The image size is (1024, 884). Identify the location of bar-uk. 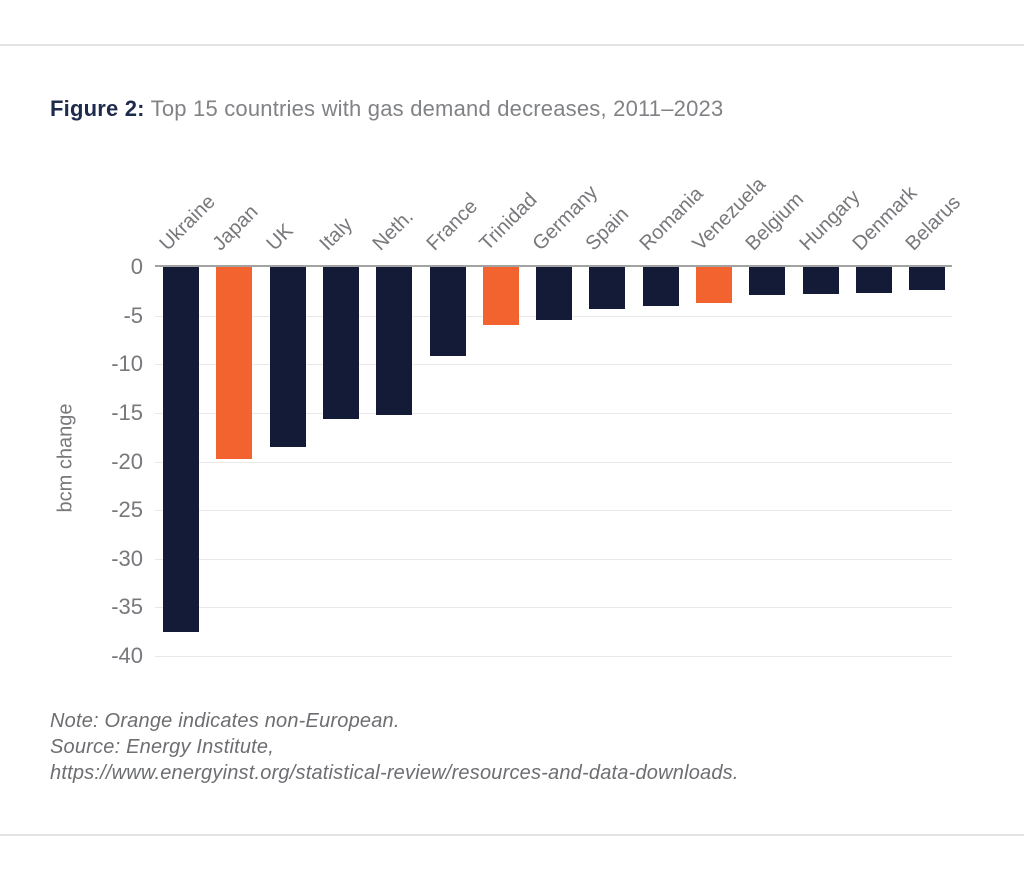
(288, 357).